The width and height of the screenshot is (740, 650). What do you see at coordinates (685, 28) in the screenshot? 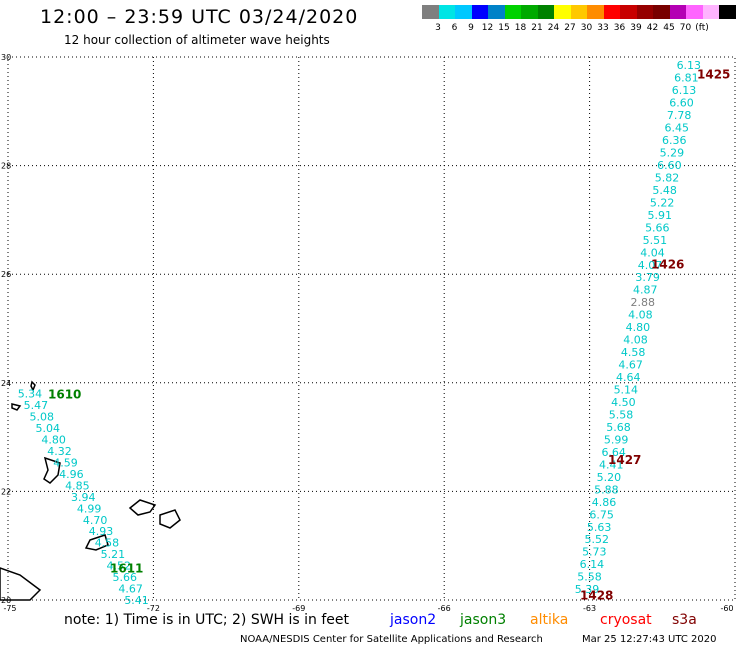
I see `legend-label: 70` at bounding box center [685, 28].